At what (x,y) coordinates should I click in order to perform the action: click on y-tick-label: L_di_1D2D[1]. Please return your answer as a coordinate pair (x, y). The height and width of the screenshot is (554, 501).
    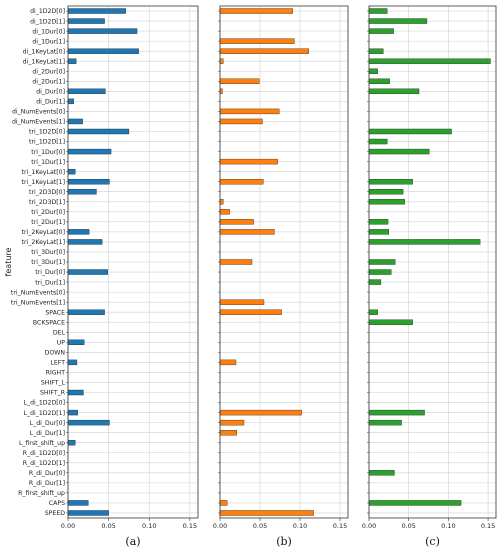
    Looking at the image, I should click on (44, 413).